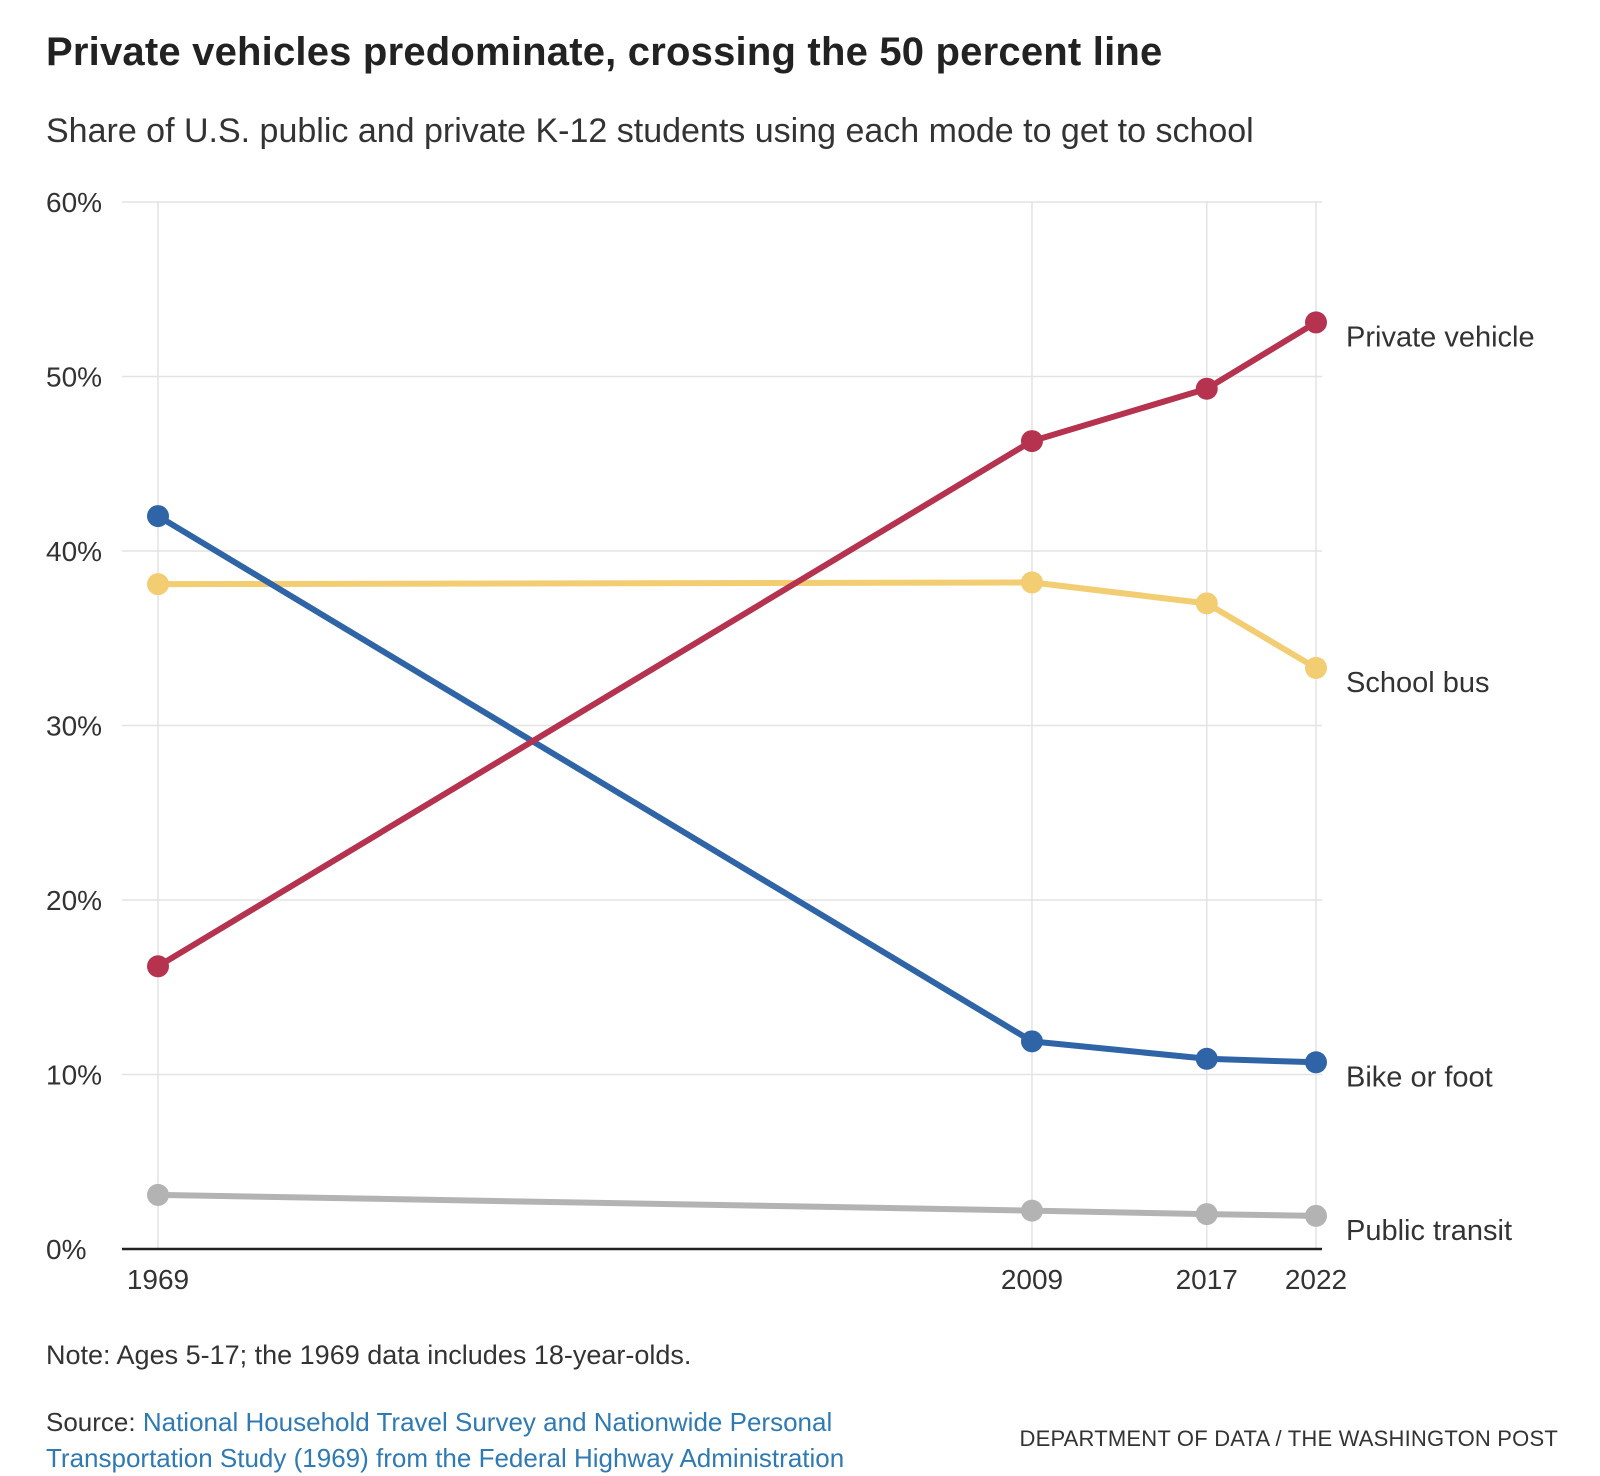 This screenshot has height=1476, width=1600. Describe the element at coordinates (158, 1279) in the screenshot. I see `x-tick-label: 1969` at that location.